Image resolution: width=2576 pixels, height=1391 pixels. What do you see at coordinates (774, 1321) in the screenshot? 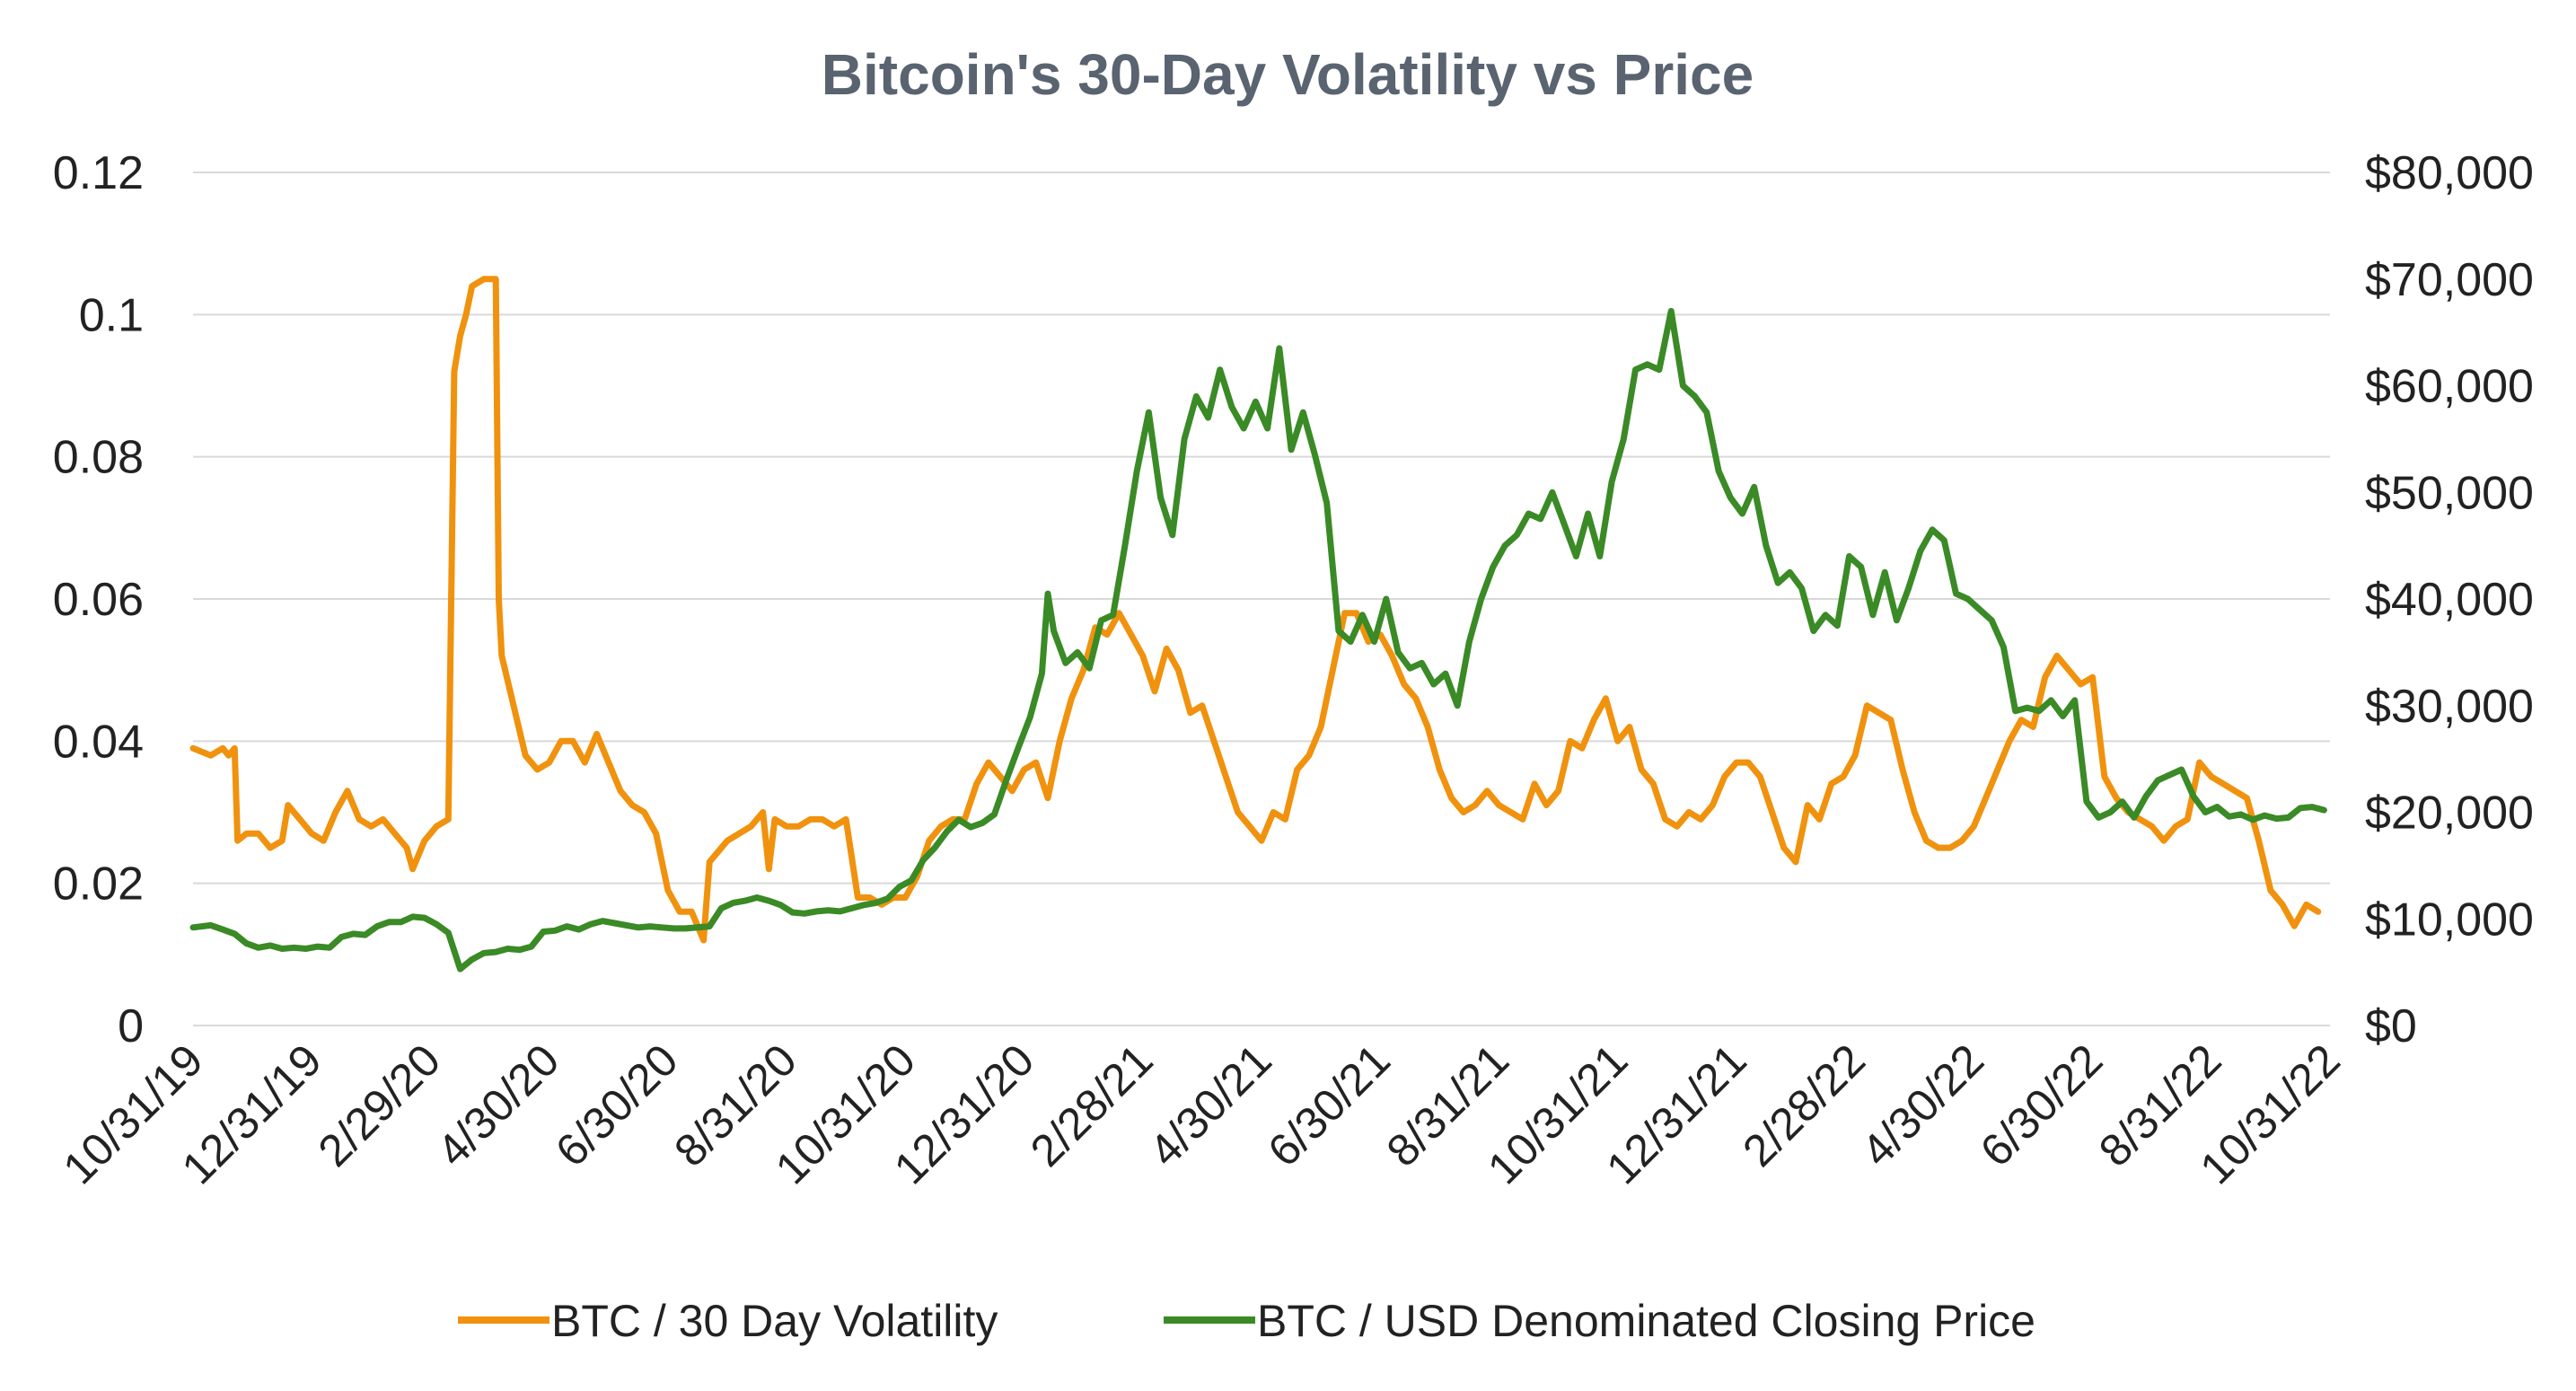
I see `legend-label-volatility: BTC / 30 Day Volatility` at bounding box center [774, 1321].